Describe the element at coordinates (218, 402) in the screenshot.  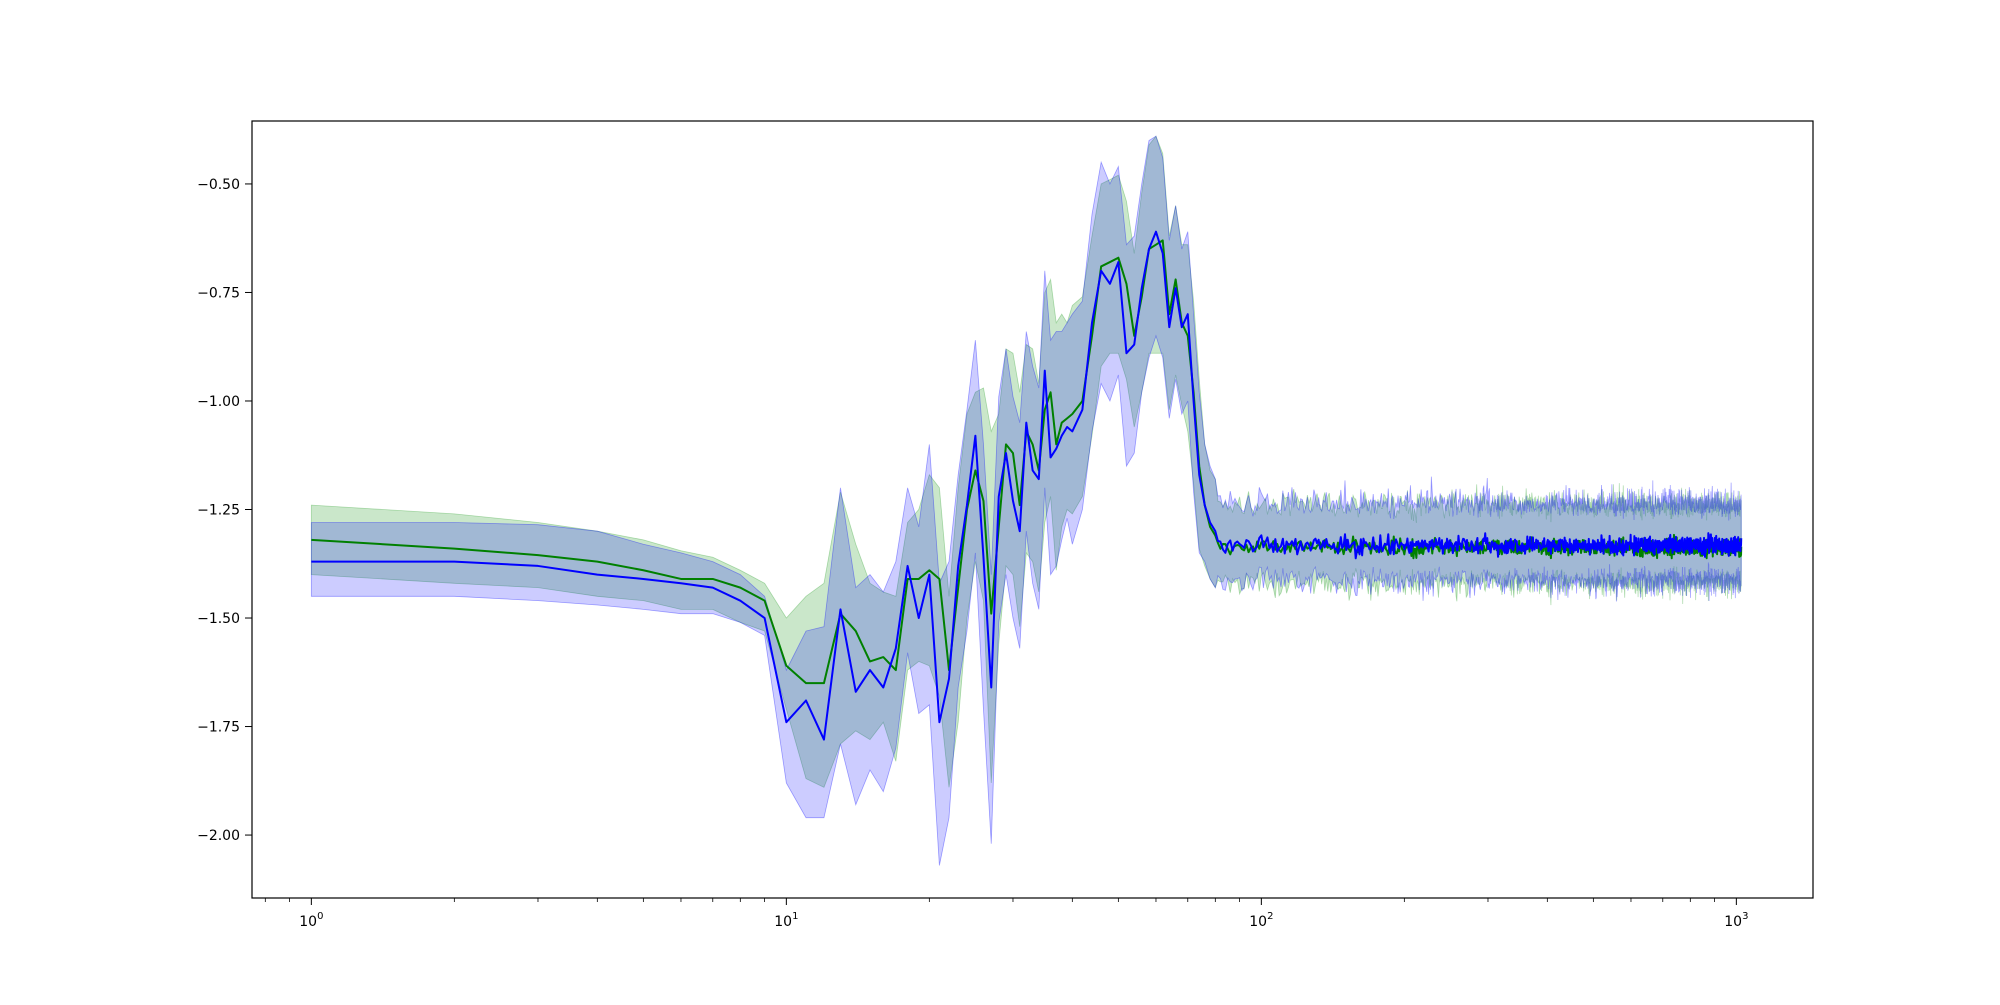
I see `y-tick-label: −1.00` at that location.